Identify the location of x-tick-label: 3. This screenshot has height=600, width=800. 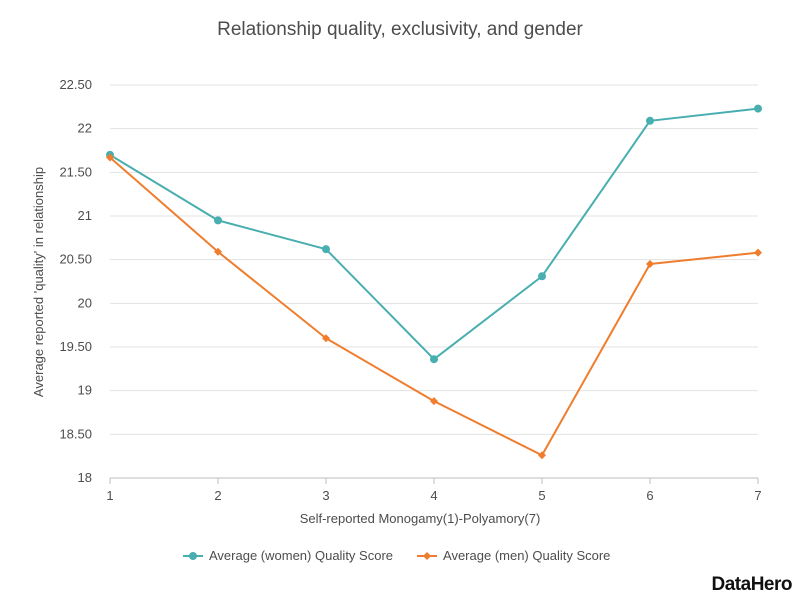
(325, 495).